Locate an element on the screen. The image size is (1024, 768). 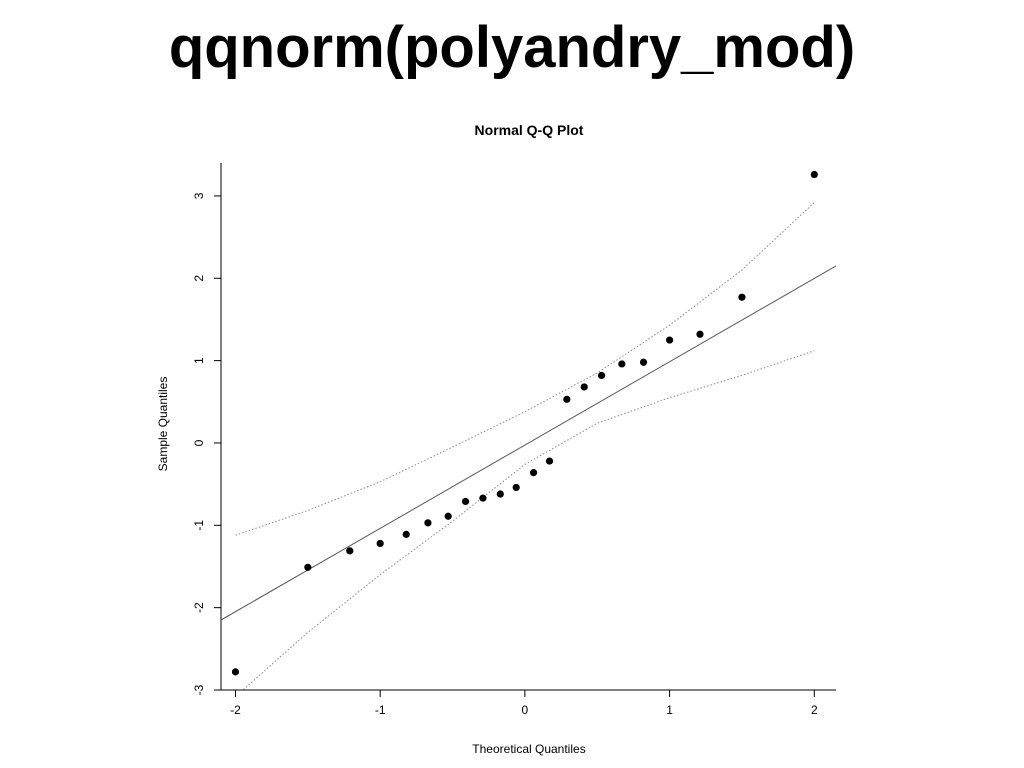
y-tick-label: 3 is located at coordinates (199, 195).